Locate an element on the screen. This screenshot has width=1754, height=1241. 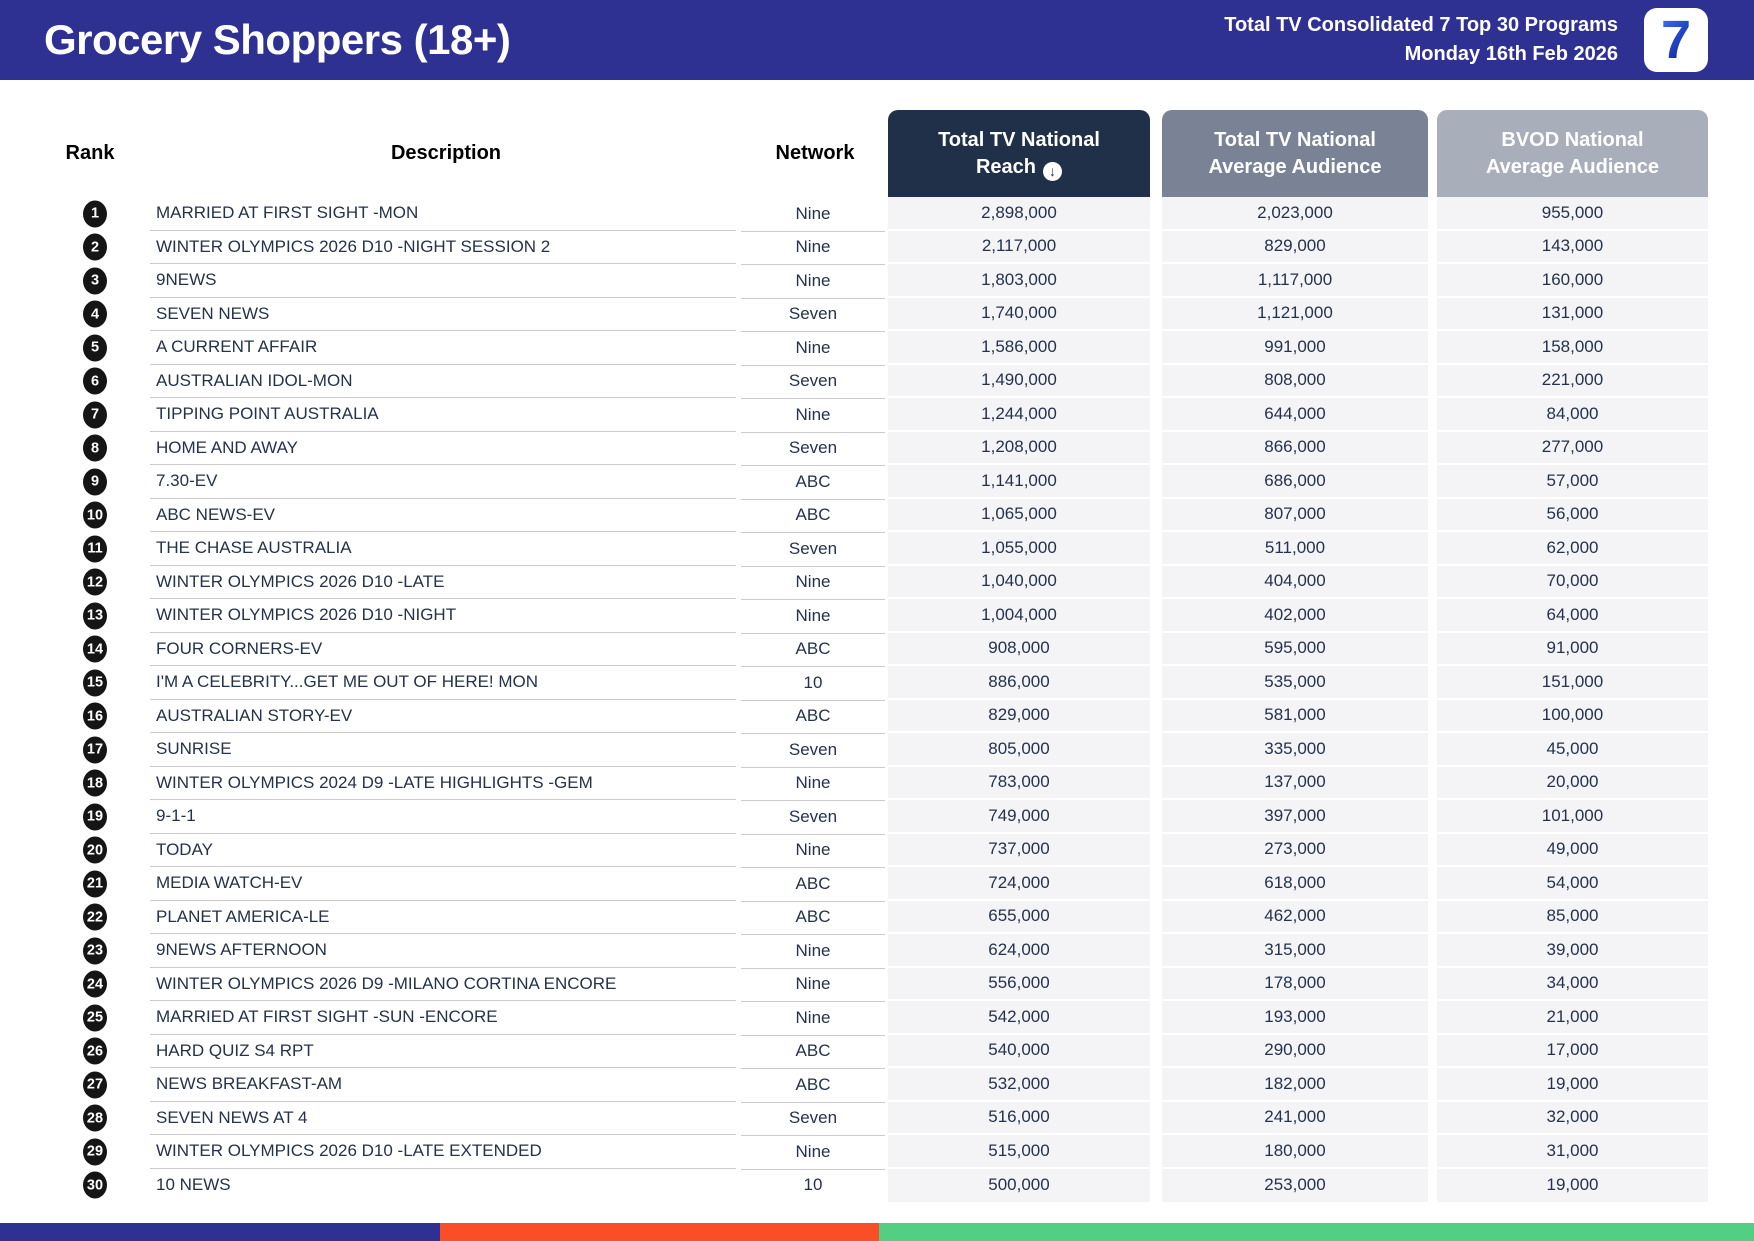
bvod-average-audience-value: 19,000 is located at coordinates (1572, 1185).